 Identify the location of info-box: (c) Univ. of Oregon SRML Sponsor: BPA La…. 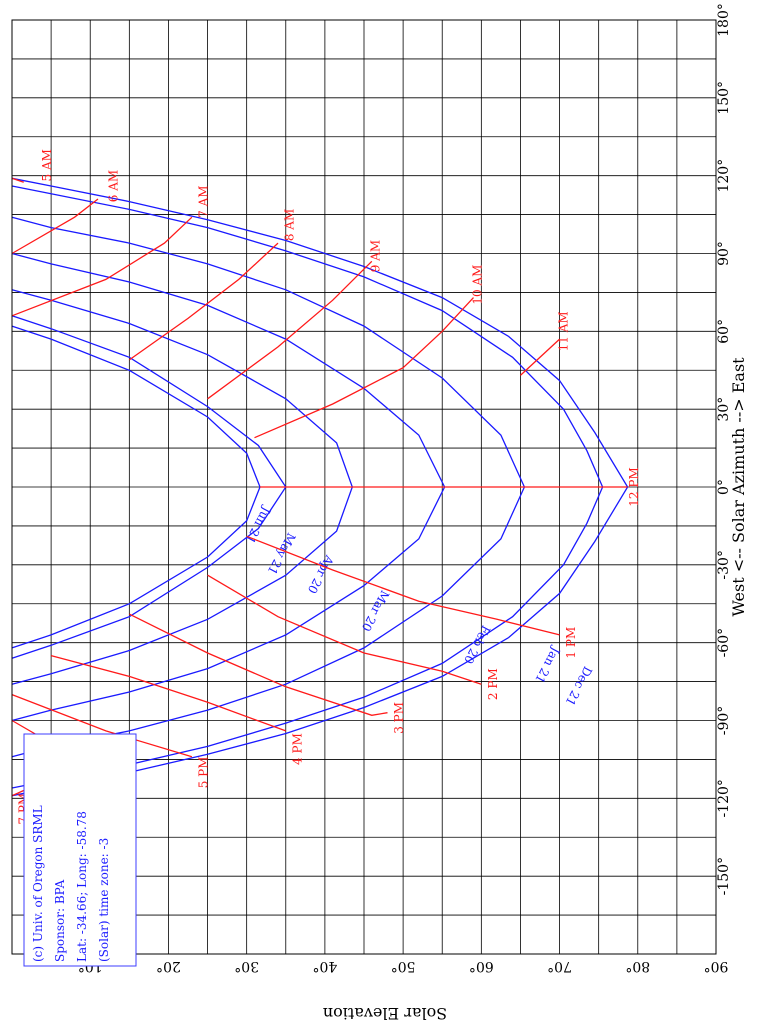
(80, 850).